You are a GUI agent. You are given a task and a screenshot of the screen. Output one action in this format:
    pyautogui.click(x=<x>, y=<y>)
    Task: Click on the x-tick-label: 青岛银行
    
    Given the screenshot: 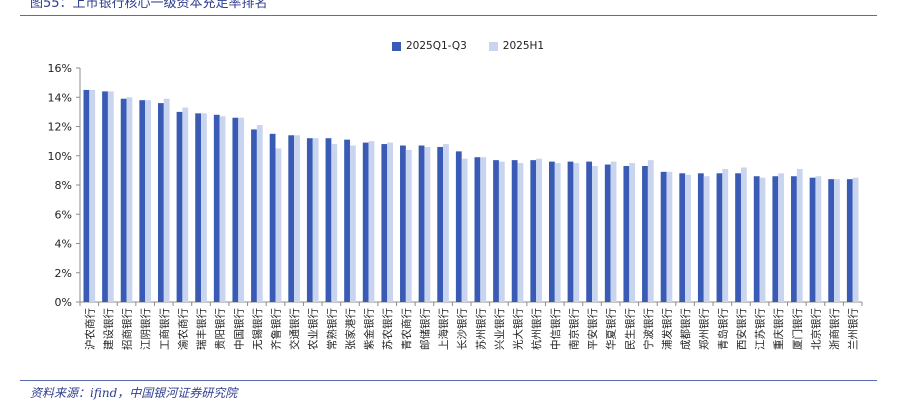 What is the action you would take?
    pyautogui.click(x=722, y=329)
    